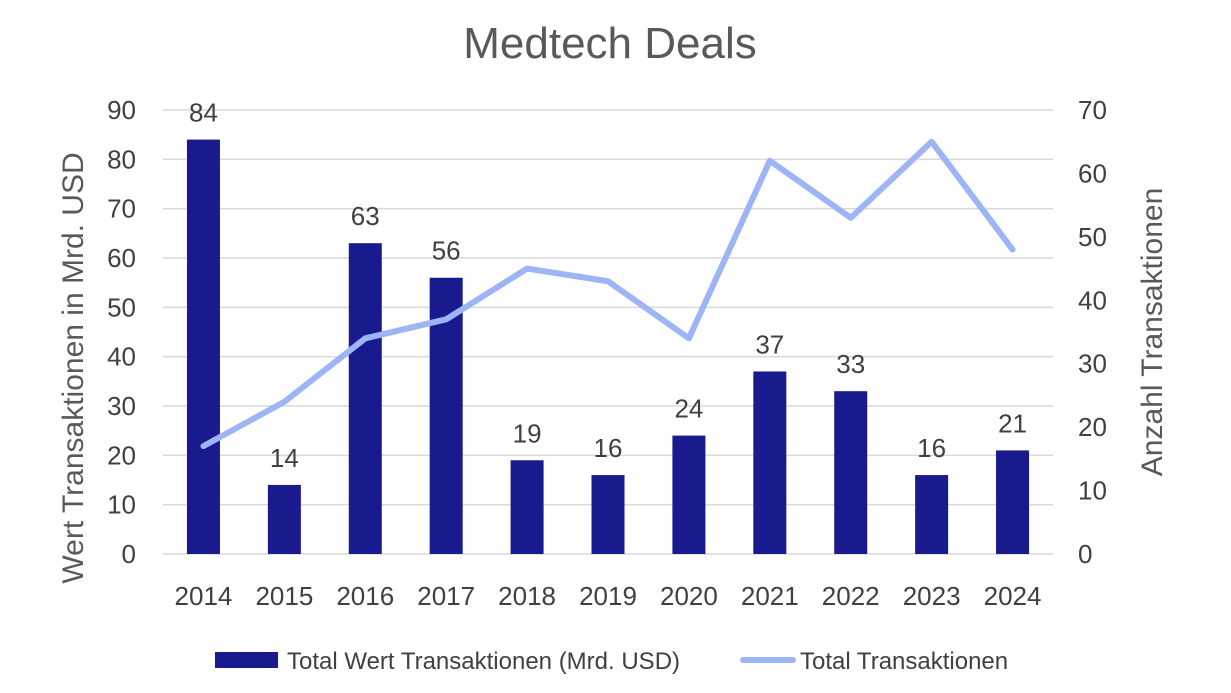 Image resolution: width=1231 pixels, height=693 pixels. Describe the element at coordinates (121, 332) in the screenshot. I see `left-y-axis: 0 10 20 30 40 50 60 70 80 90` at that location.